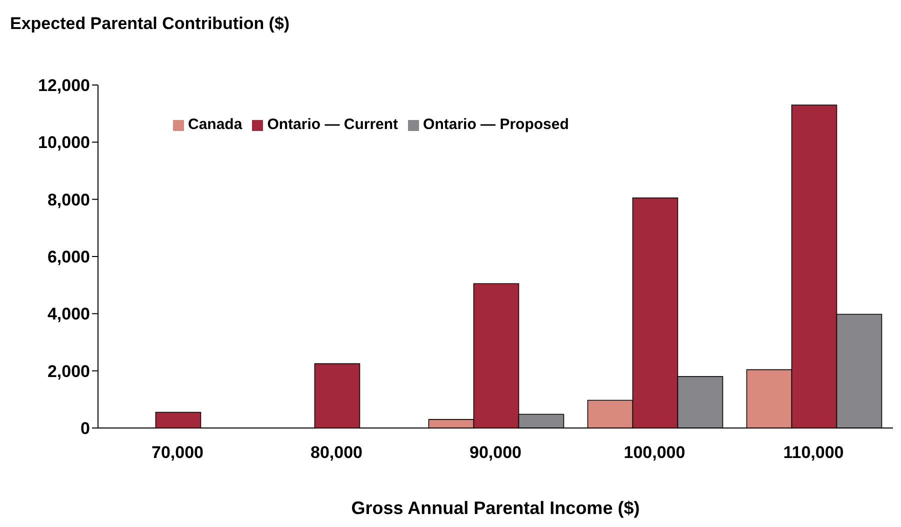 Image resolution: width=901 pixels, height=527 pixels. What do you see at coordinates (85, 428) in the screenshot?
I see `y-tick-label: 0` at bounding box center [85, 428].